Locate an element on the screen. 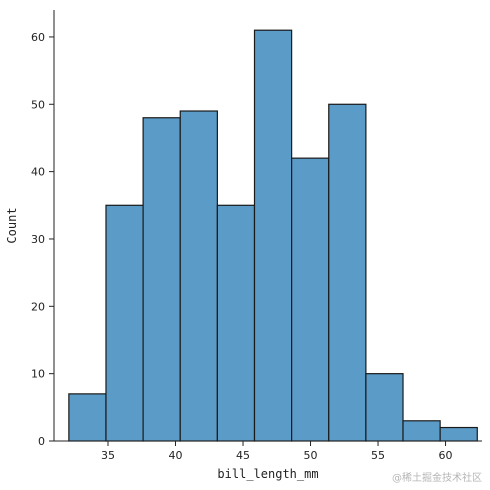 The height and width of the screenshot is (490, 490). y-tick-label: 50 is located at coordinates (38, 104).